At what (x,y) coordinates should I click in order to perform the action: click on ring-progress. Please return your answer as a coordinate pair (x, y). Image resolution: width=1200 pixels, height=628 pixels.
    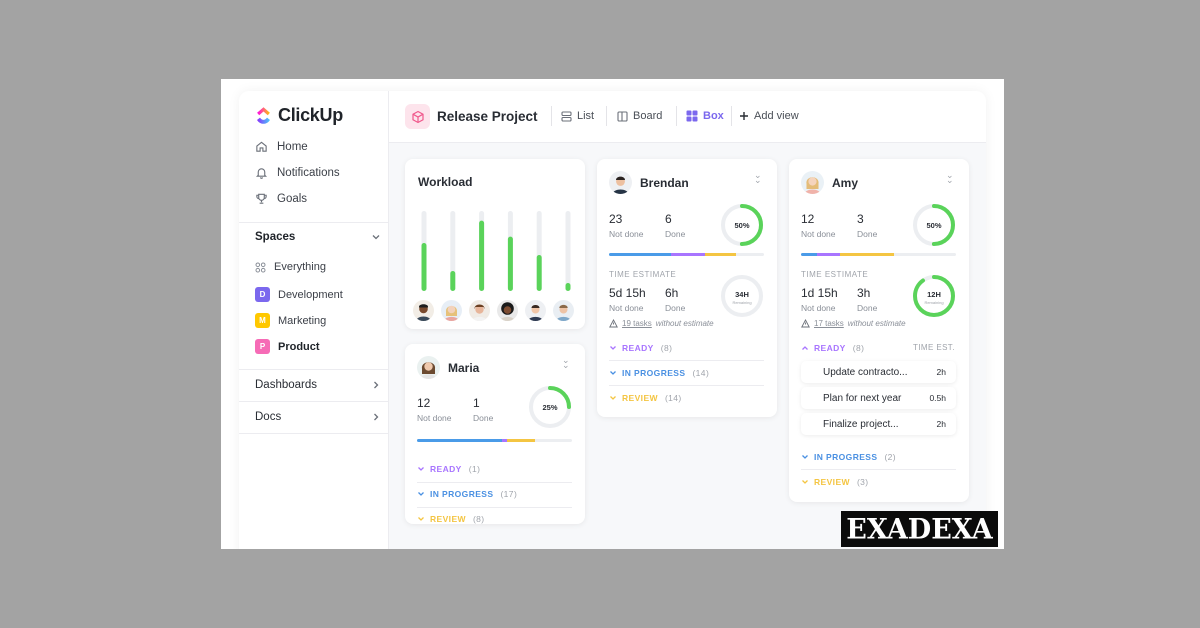
    Looking at the image, I should click on (934, 225).